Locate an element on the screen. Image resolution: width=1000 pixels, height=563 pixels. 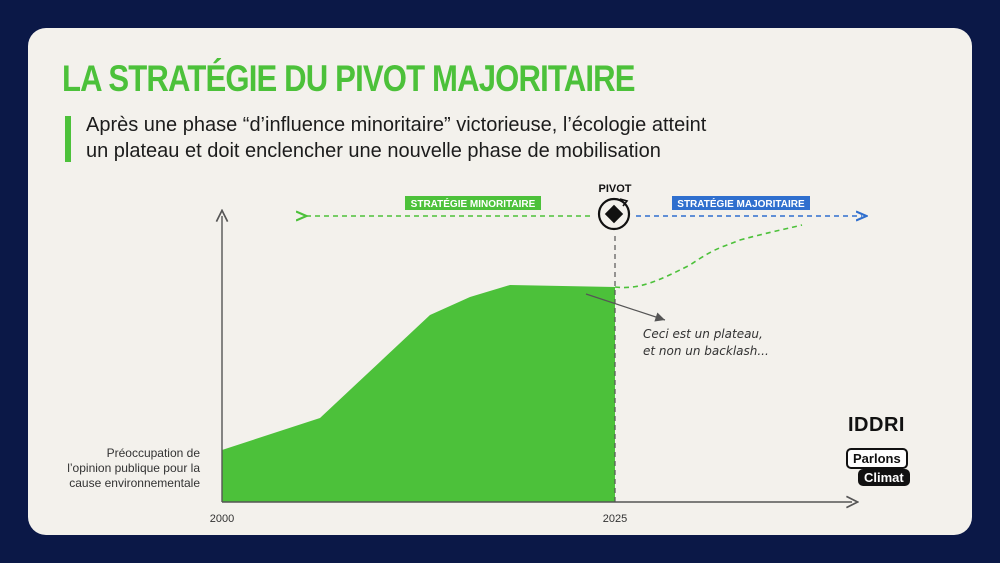
annotation-line-1: Ceci est un plateau, is located at coordinates (703, 334).